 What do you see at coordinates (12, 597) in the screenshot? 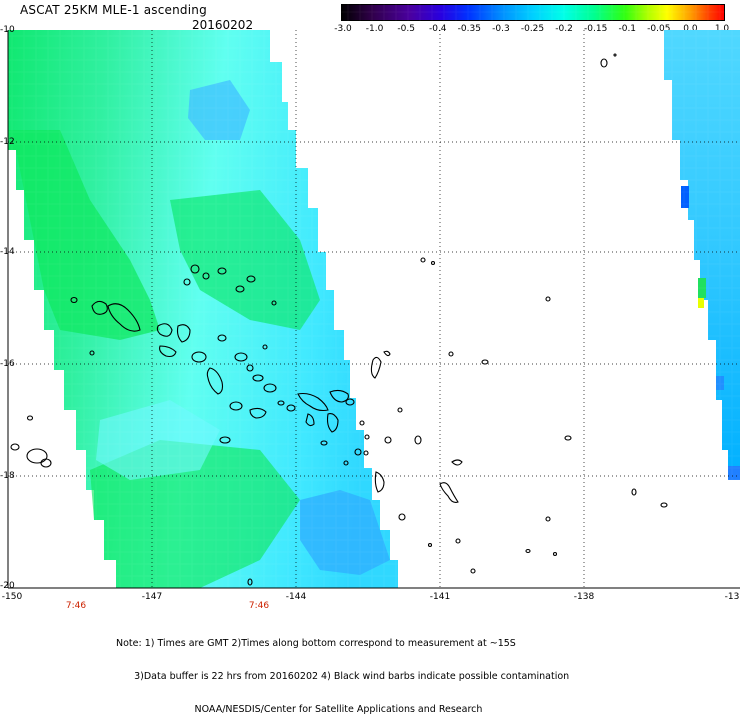
I see `longitude-label: -150` at bounding box center [12, 597].